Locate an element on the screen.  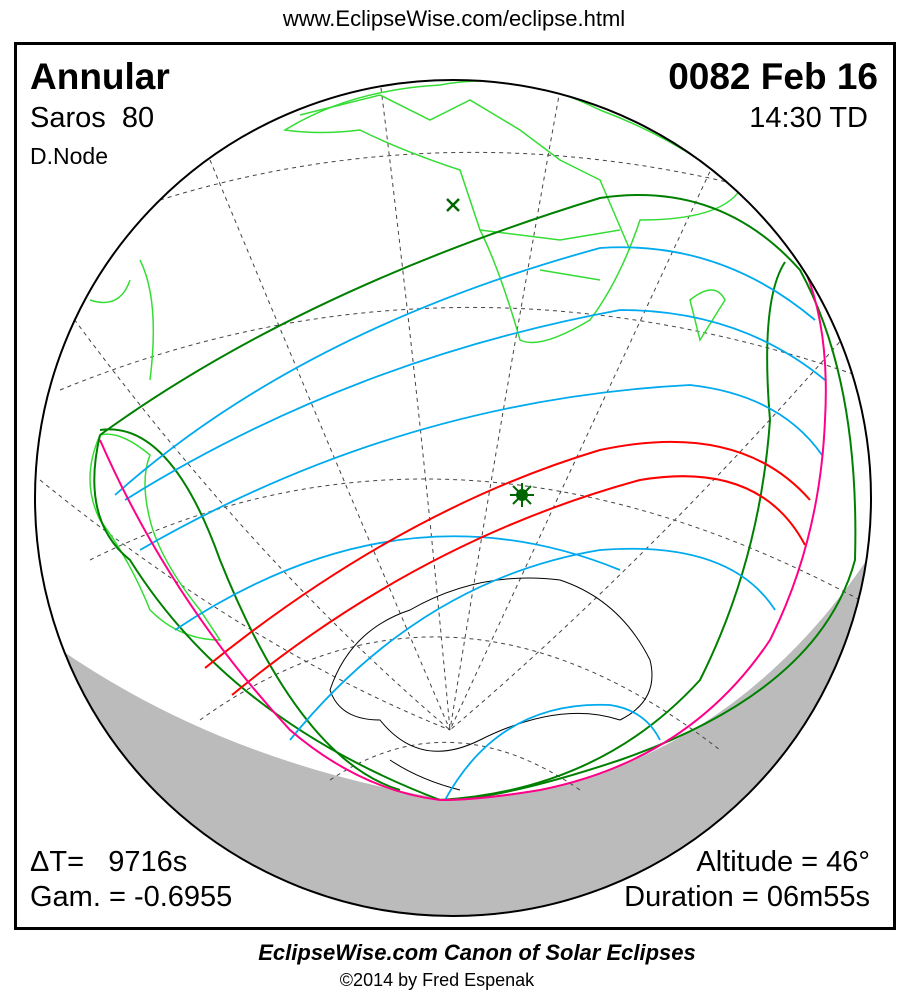
x-icon is located at coordinates (453, 205).